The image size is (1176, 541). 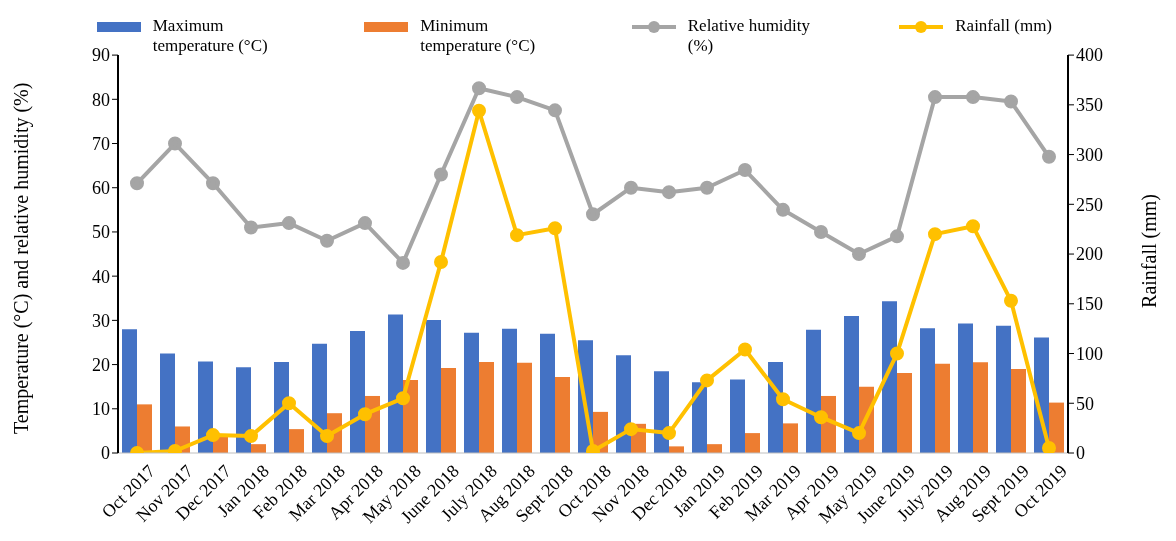 I want to click on y2-tick-label: 250, so click(x=1089, y=204).